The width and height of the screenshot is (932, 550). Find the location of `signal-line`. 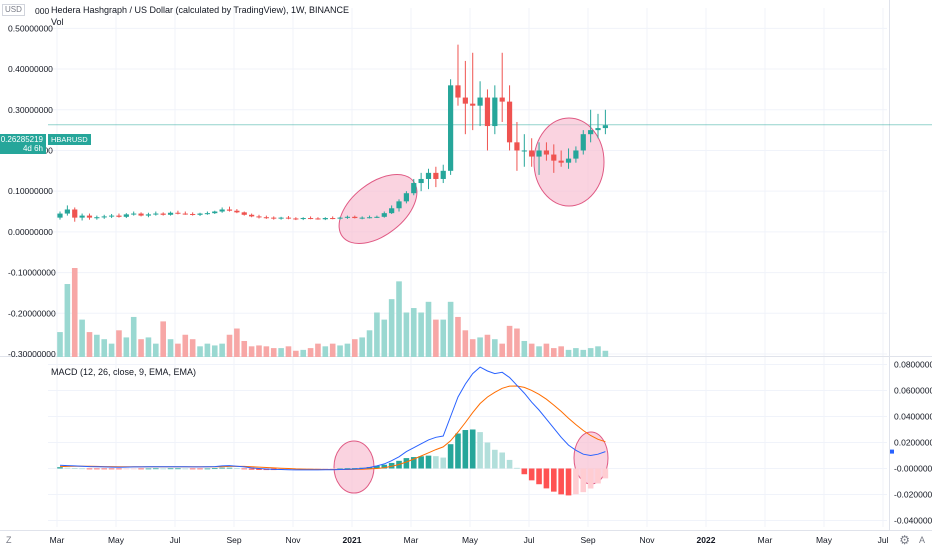

signal-line is located at coordinates (332, 427).